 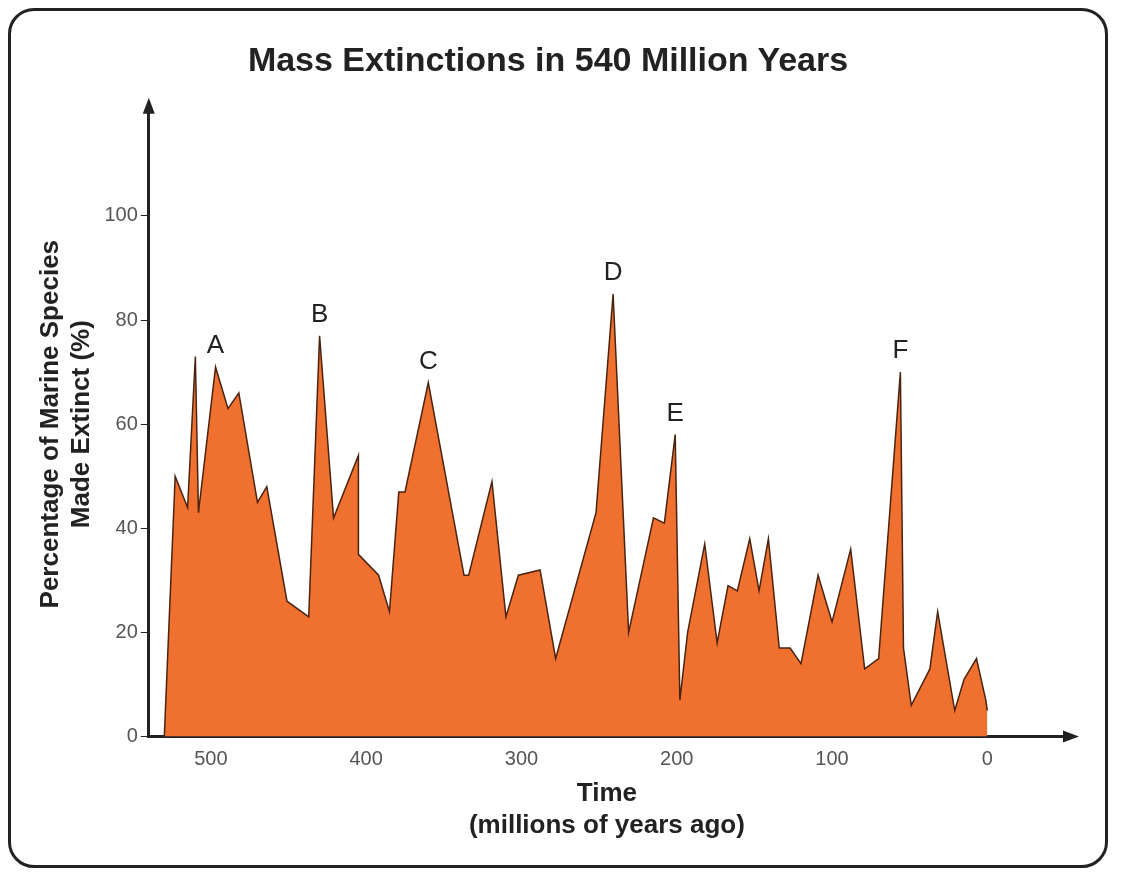 I want to click on y-tick-label: 60, so click(x=126, y=422).